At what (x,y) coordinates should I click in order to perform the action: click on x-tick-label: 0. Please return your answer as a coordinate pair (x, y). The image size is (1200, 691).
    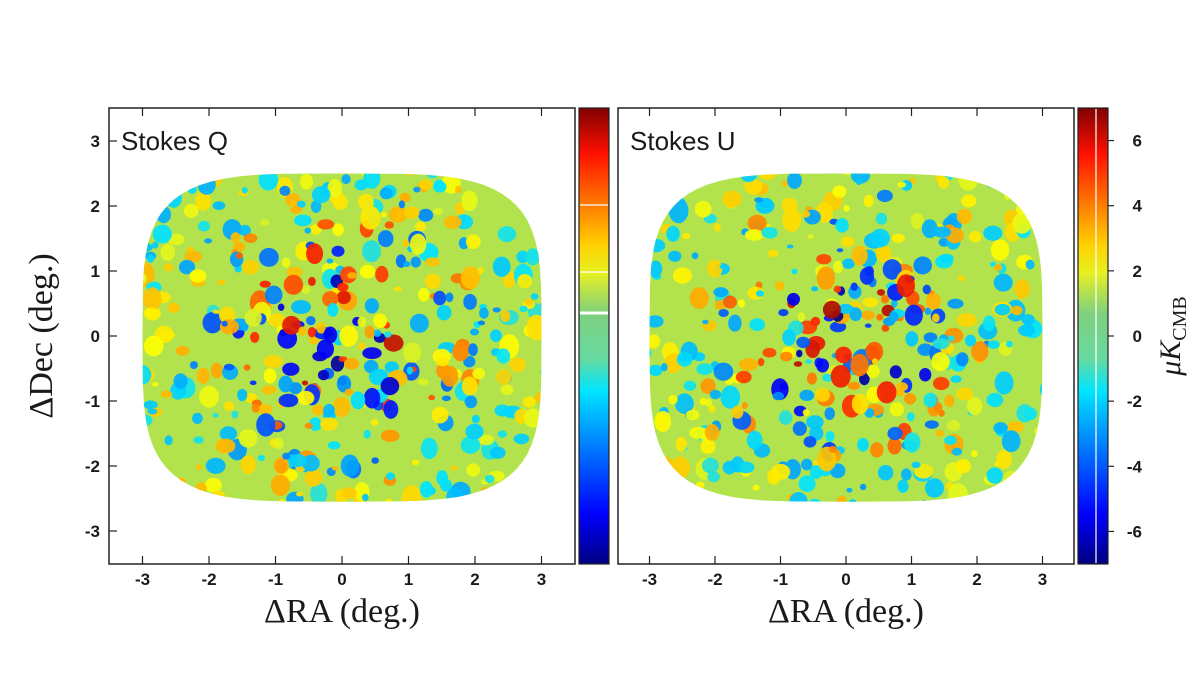
    Looking at the image, I should click on (341, 579).